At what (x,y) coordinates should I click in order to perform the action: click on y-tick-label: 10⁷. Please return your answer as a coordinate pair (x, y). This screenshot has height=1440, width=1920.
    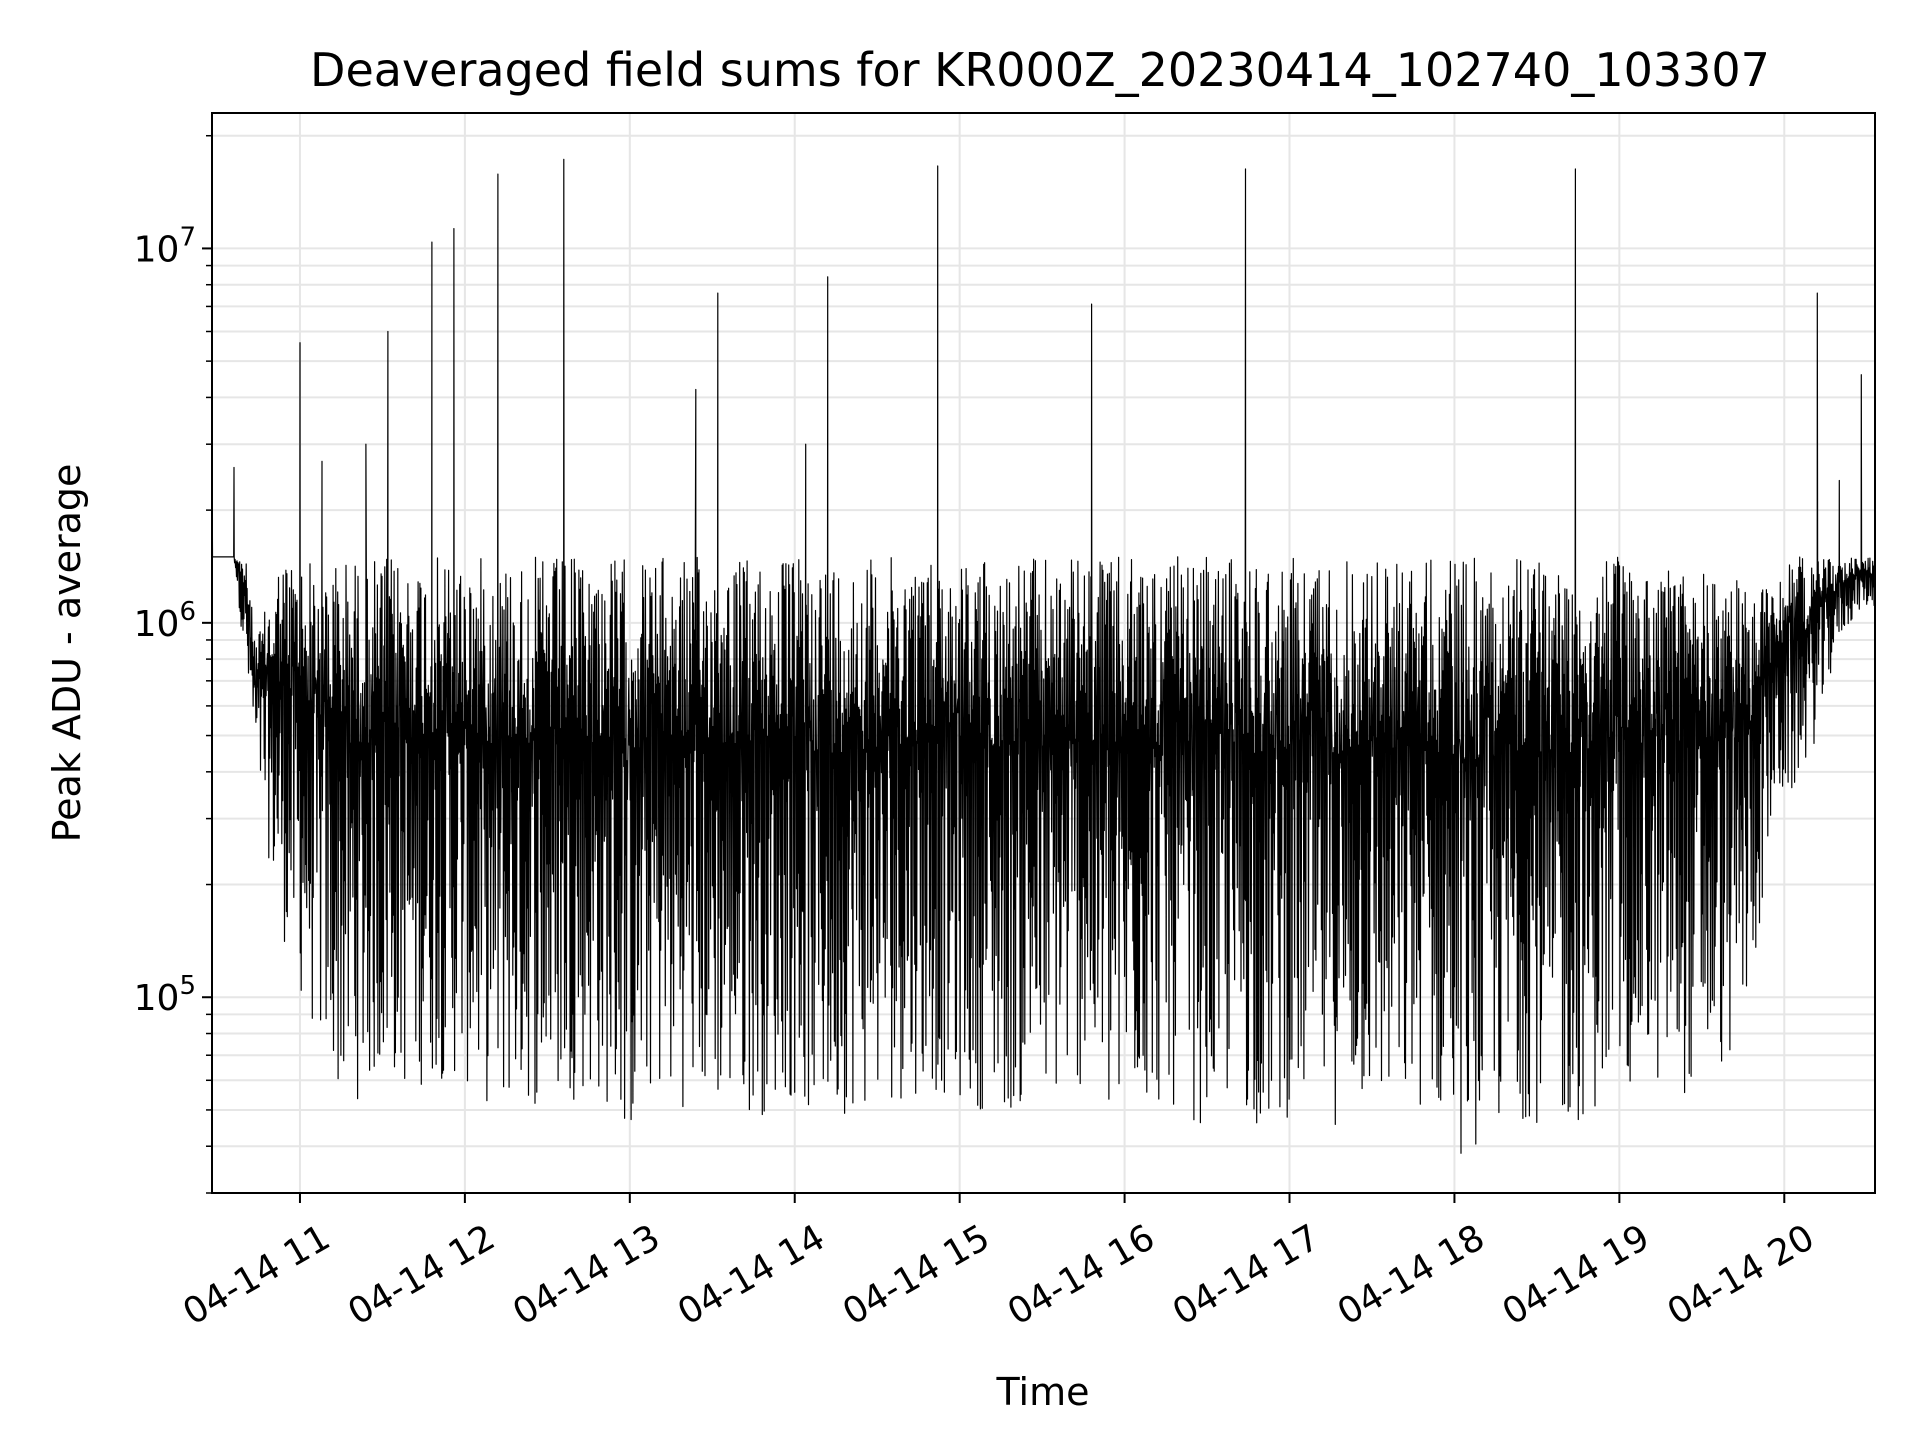
    Looking at the image, I should click on (165, 246).